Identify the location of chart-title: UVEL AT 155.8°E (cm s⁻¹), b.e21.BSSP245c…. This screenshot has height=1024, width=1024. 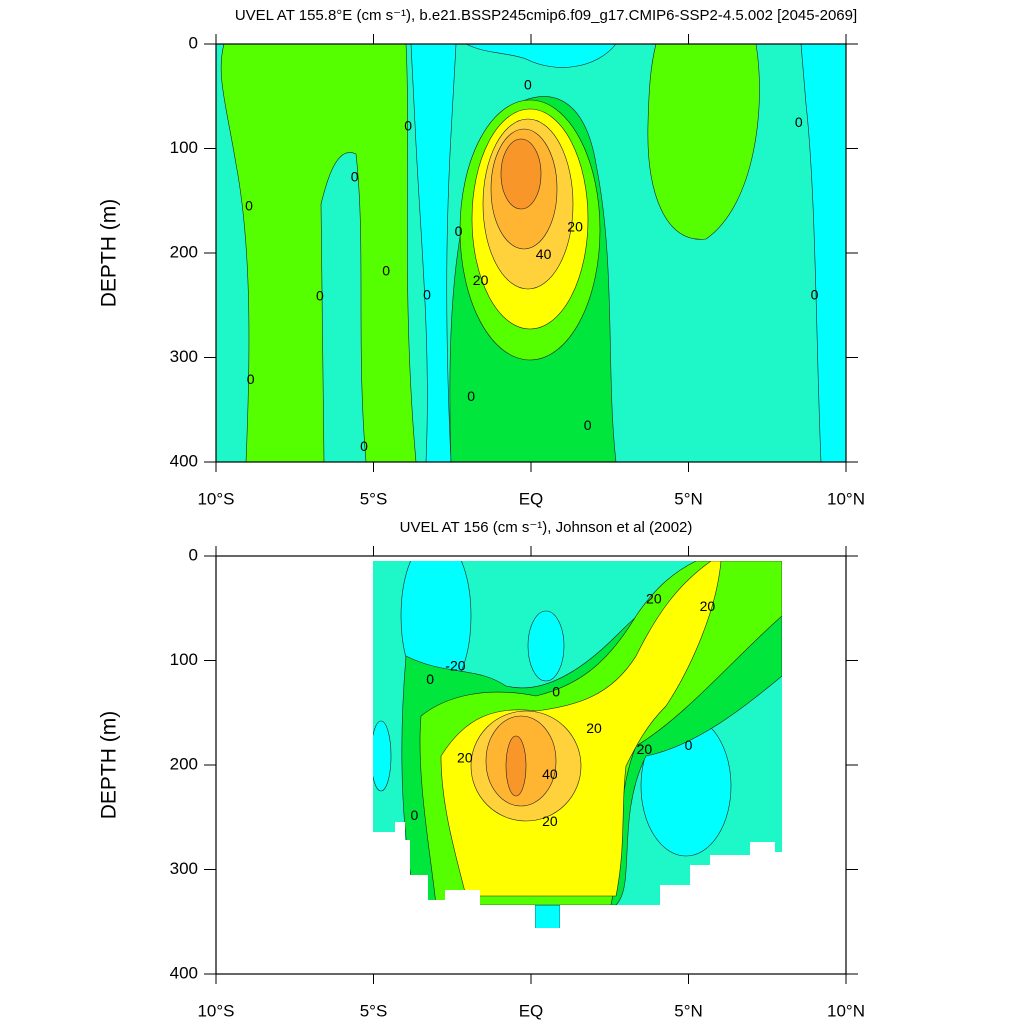
(546, 15).